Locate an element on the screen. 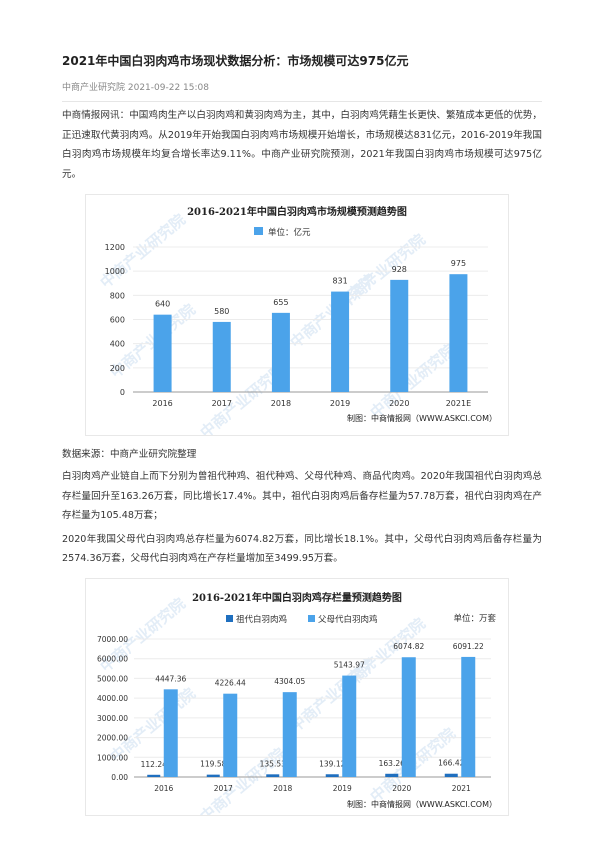 The height and width of the screenshot is (842, 595). bar-value-label: 928 is located at coordinates (399, 269).